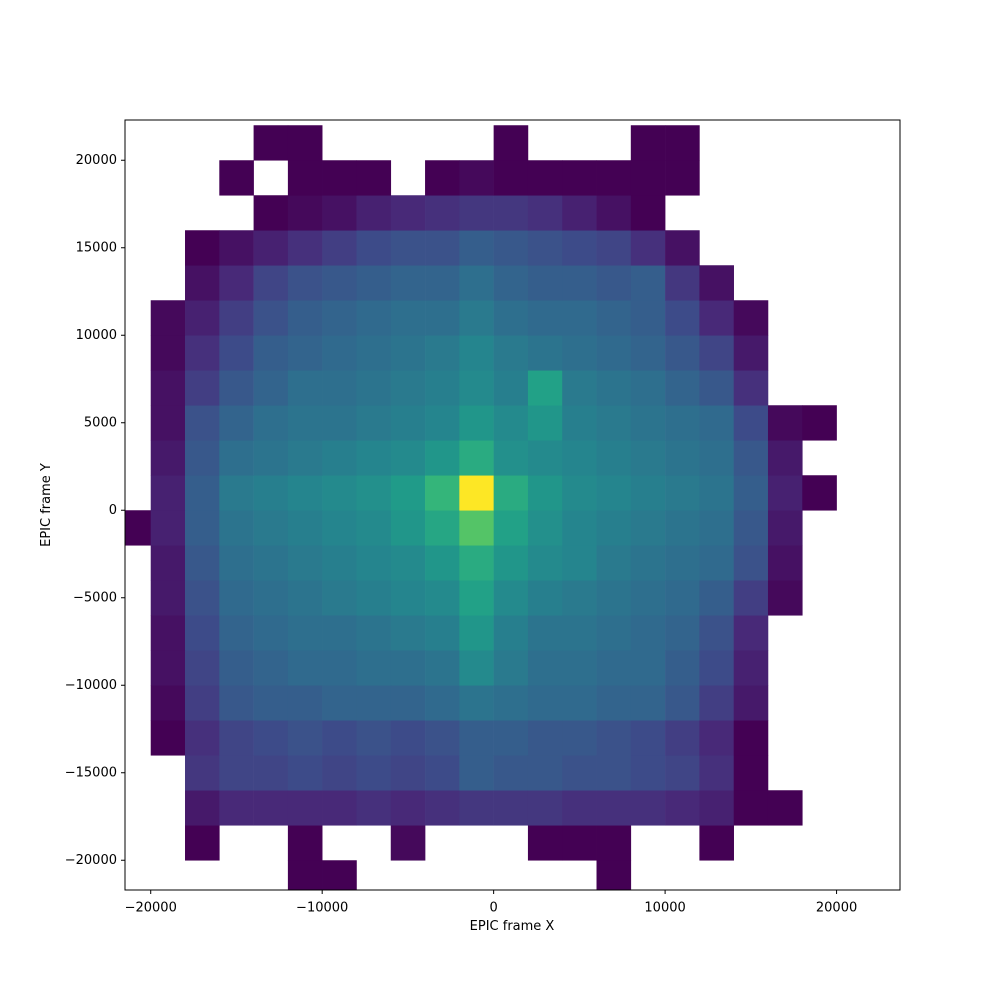 The height and width of the screenshot is (1000, 1000). Describe the element at coordinates (95, 597) in the screenshot. I see `y-tick-label: −5000` at that location.